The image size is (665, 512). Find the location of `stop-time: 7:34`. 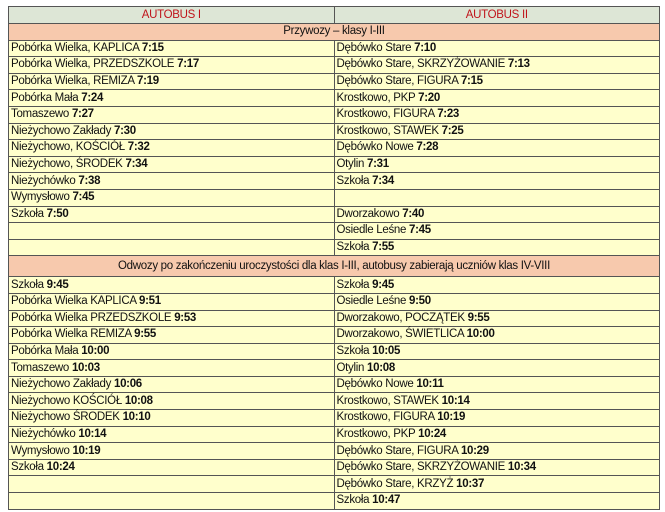

stop-time: 7:34 is located at coordinates (136, 164).